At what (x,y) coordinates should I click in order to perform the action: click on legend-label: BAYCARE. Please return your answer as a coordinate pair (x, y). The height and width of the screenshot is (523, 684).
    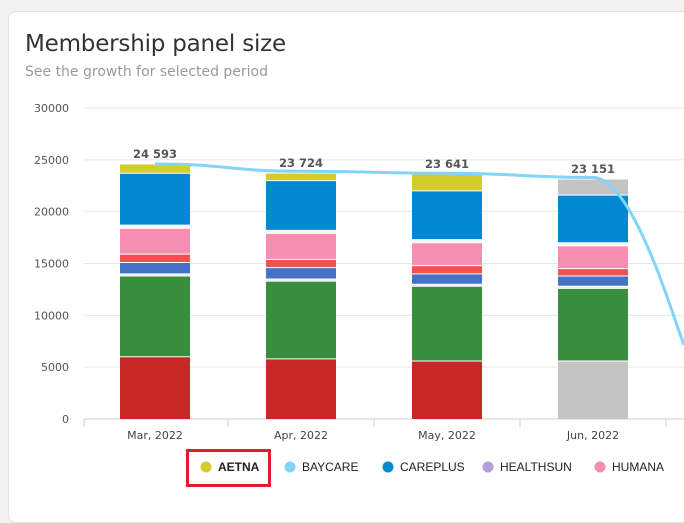
    Looking at the image, I should click on (330, 467).